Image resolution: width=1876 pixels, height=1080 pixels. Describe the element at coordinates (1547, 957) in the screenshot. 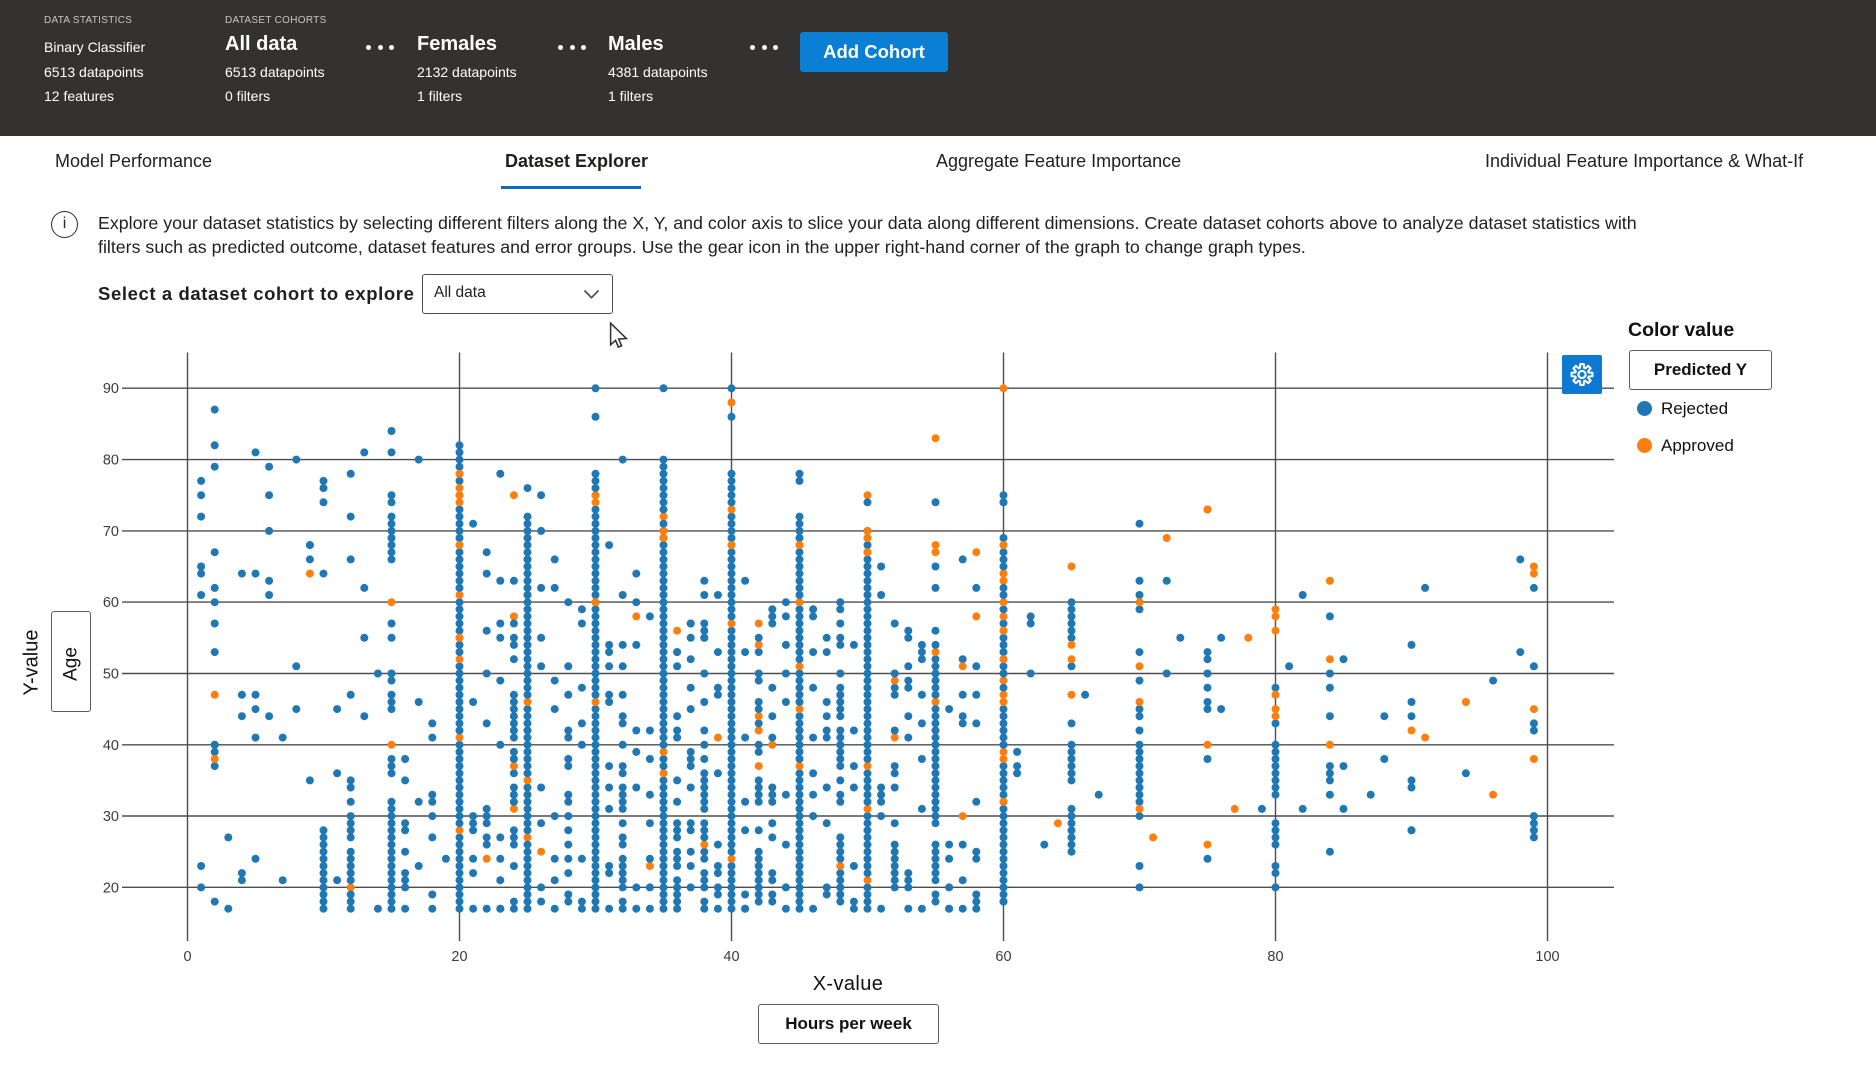

I see `svg-text: 100` at that location.